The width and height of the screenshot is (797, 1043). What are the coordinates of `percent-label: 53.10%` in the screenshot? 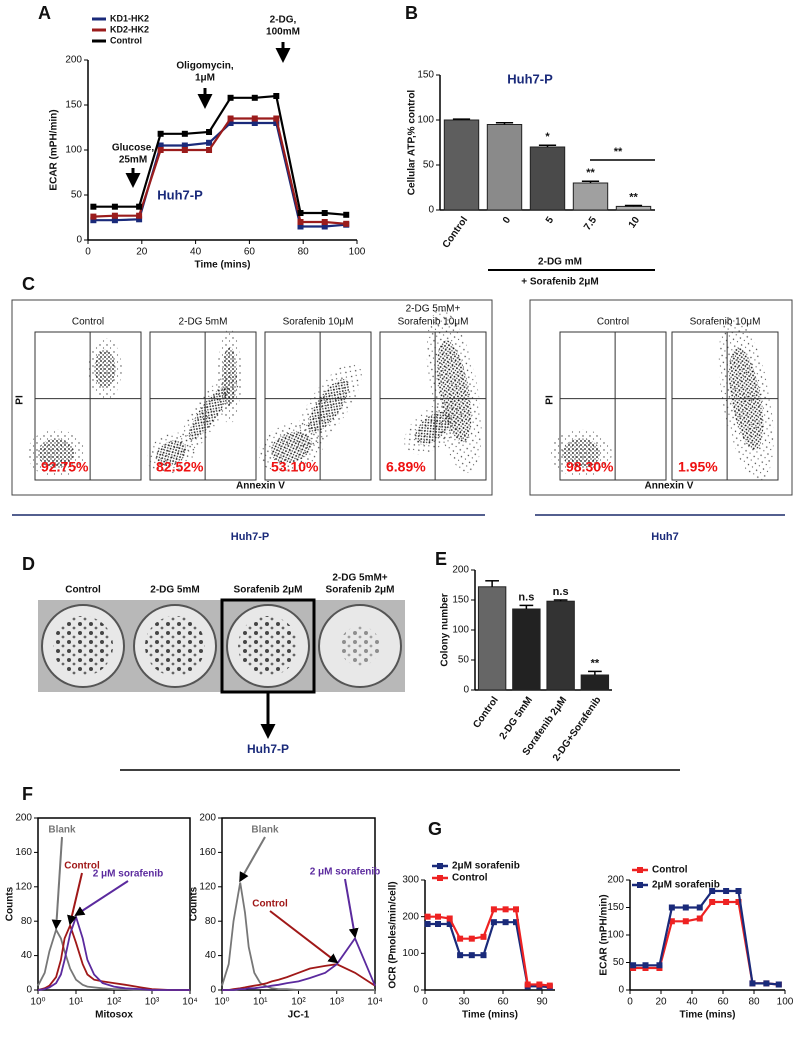 It's located at (295, 467).